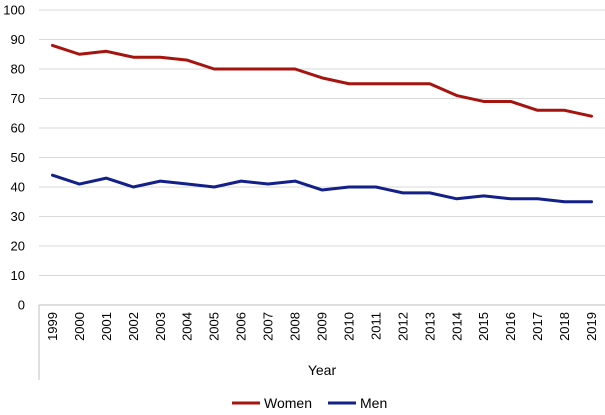  I want to click on y-tick-label: 0, so click(21, 305).